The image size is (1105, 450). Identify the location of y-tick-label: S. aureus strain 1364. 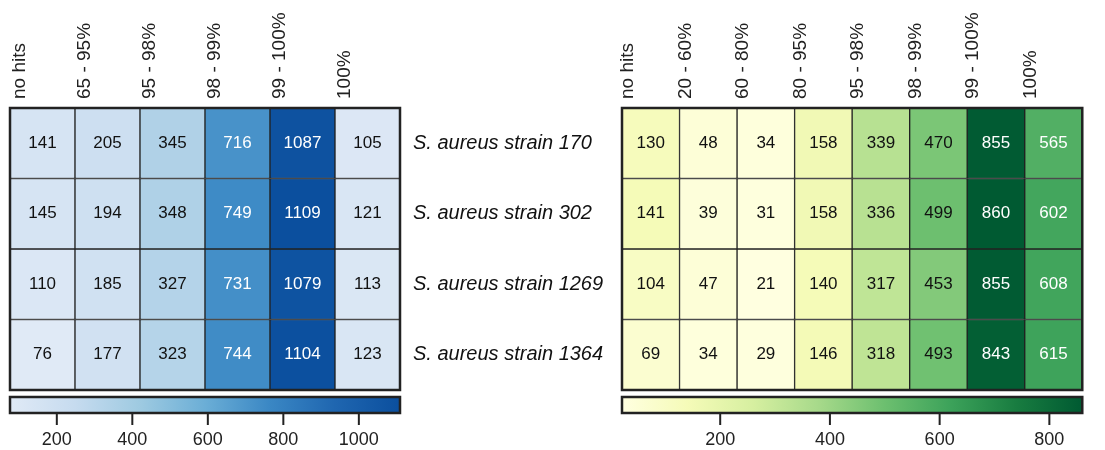
(508, 353).